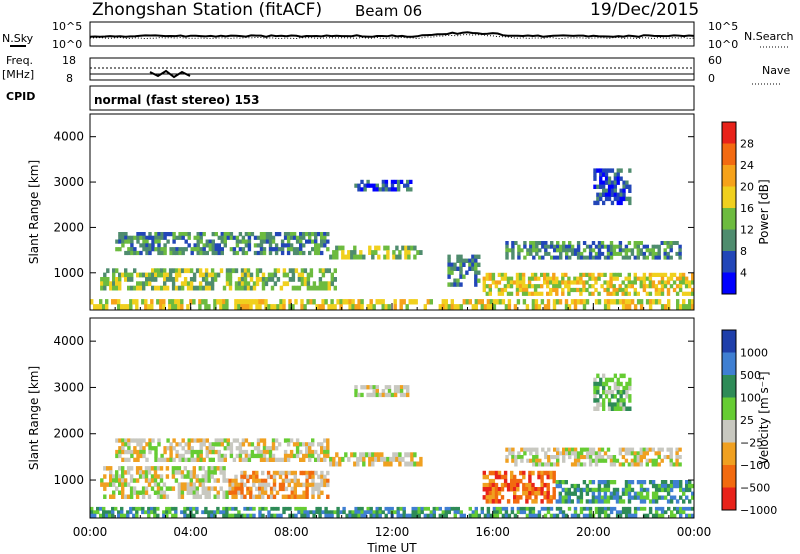  I want to click on colorbar-swatch, so click(729, 262).